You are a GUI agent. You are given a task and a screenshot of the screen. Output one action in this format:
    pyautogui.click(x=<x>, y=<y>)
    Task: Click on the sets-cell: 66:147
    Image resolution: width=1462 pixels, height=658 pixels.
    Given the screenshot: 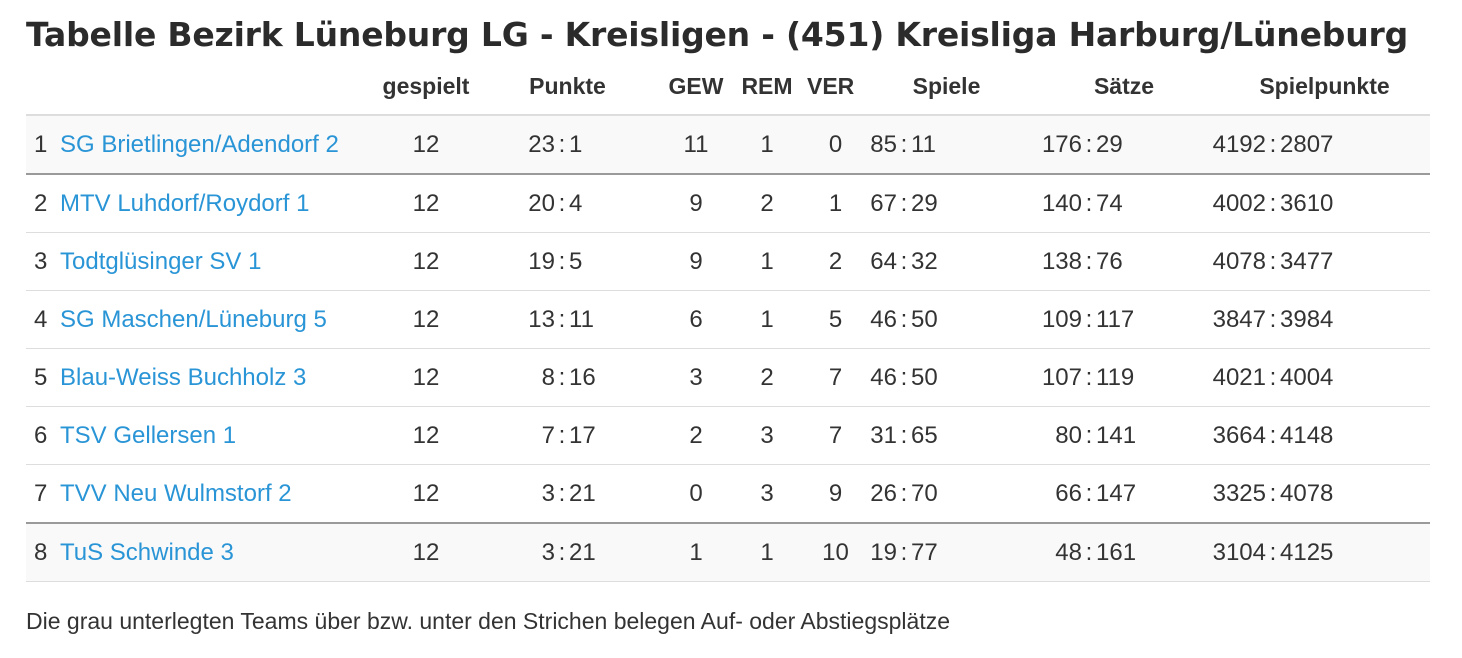 What is the action you would take?
    pyautogui.click(x=1124, y=494)
    